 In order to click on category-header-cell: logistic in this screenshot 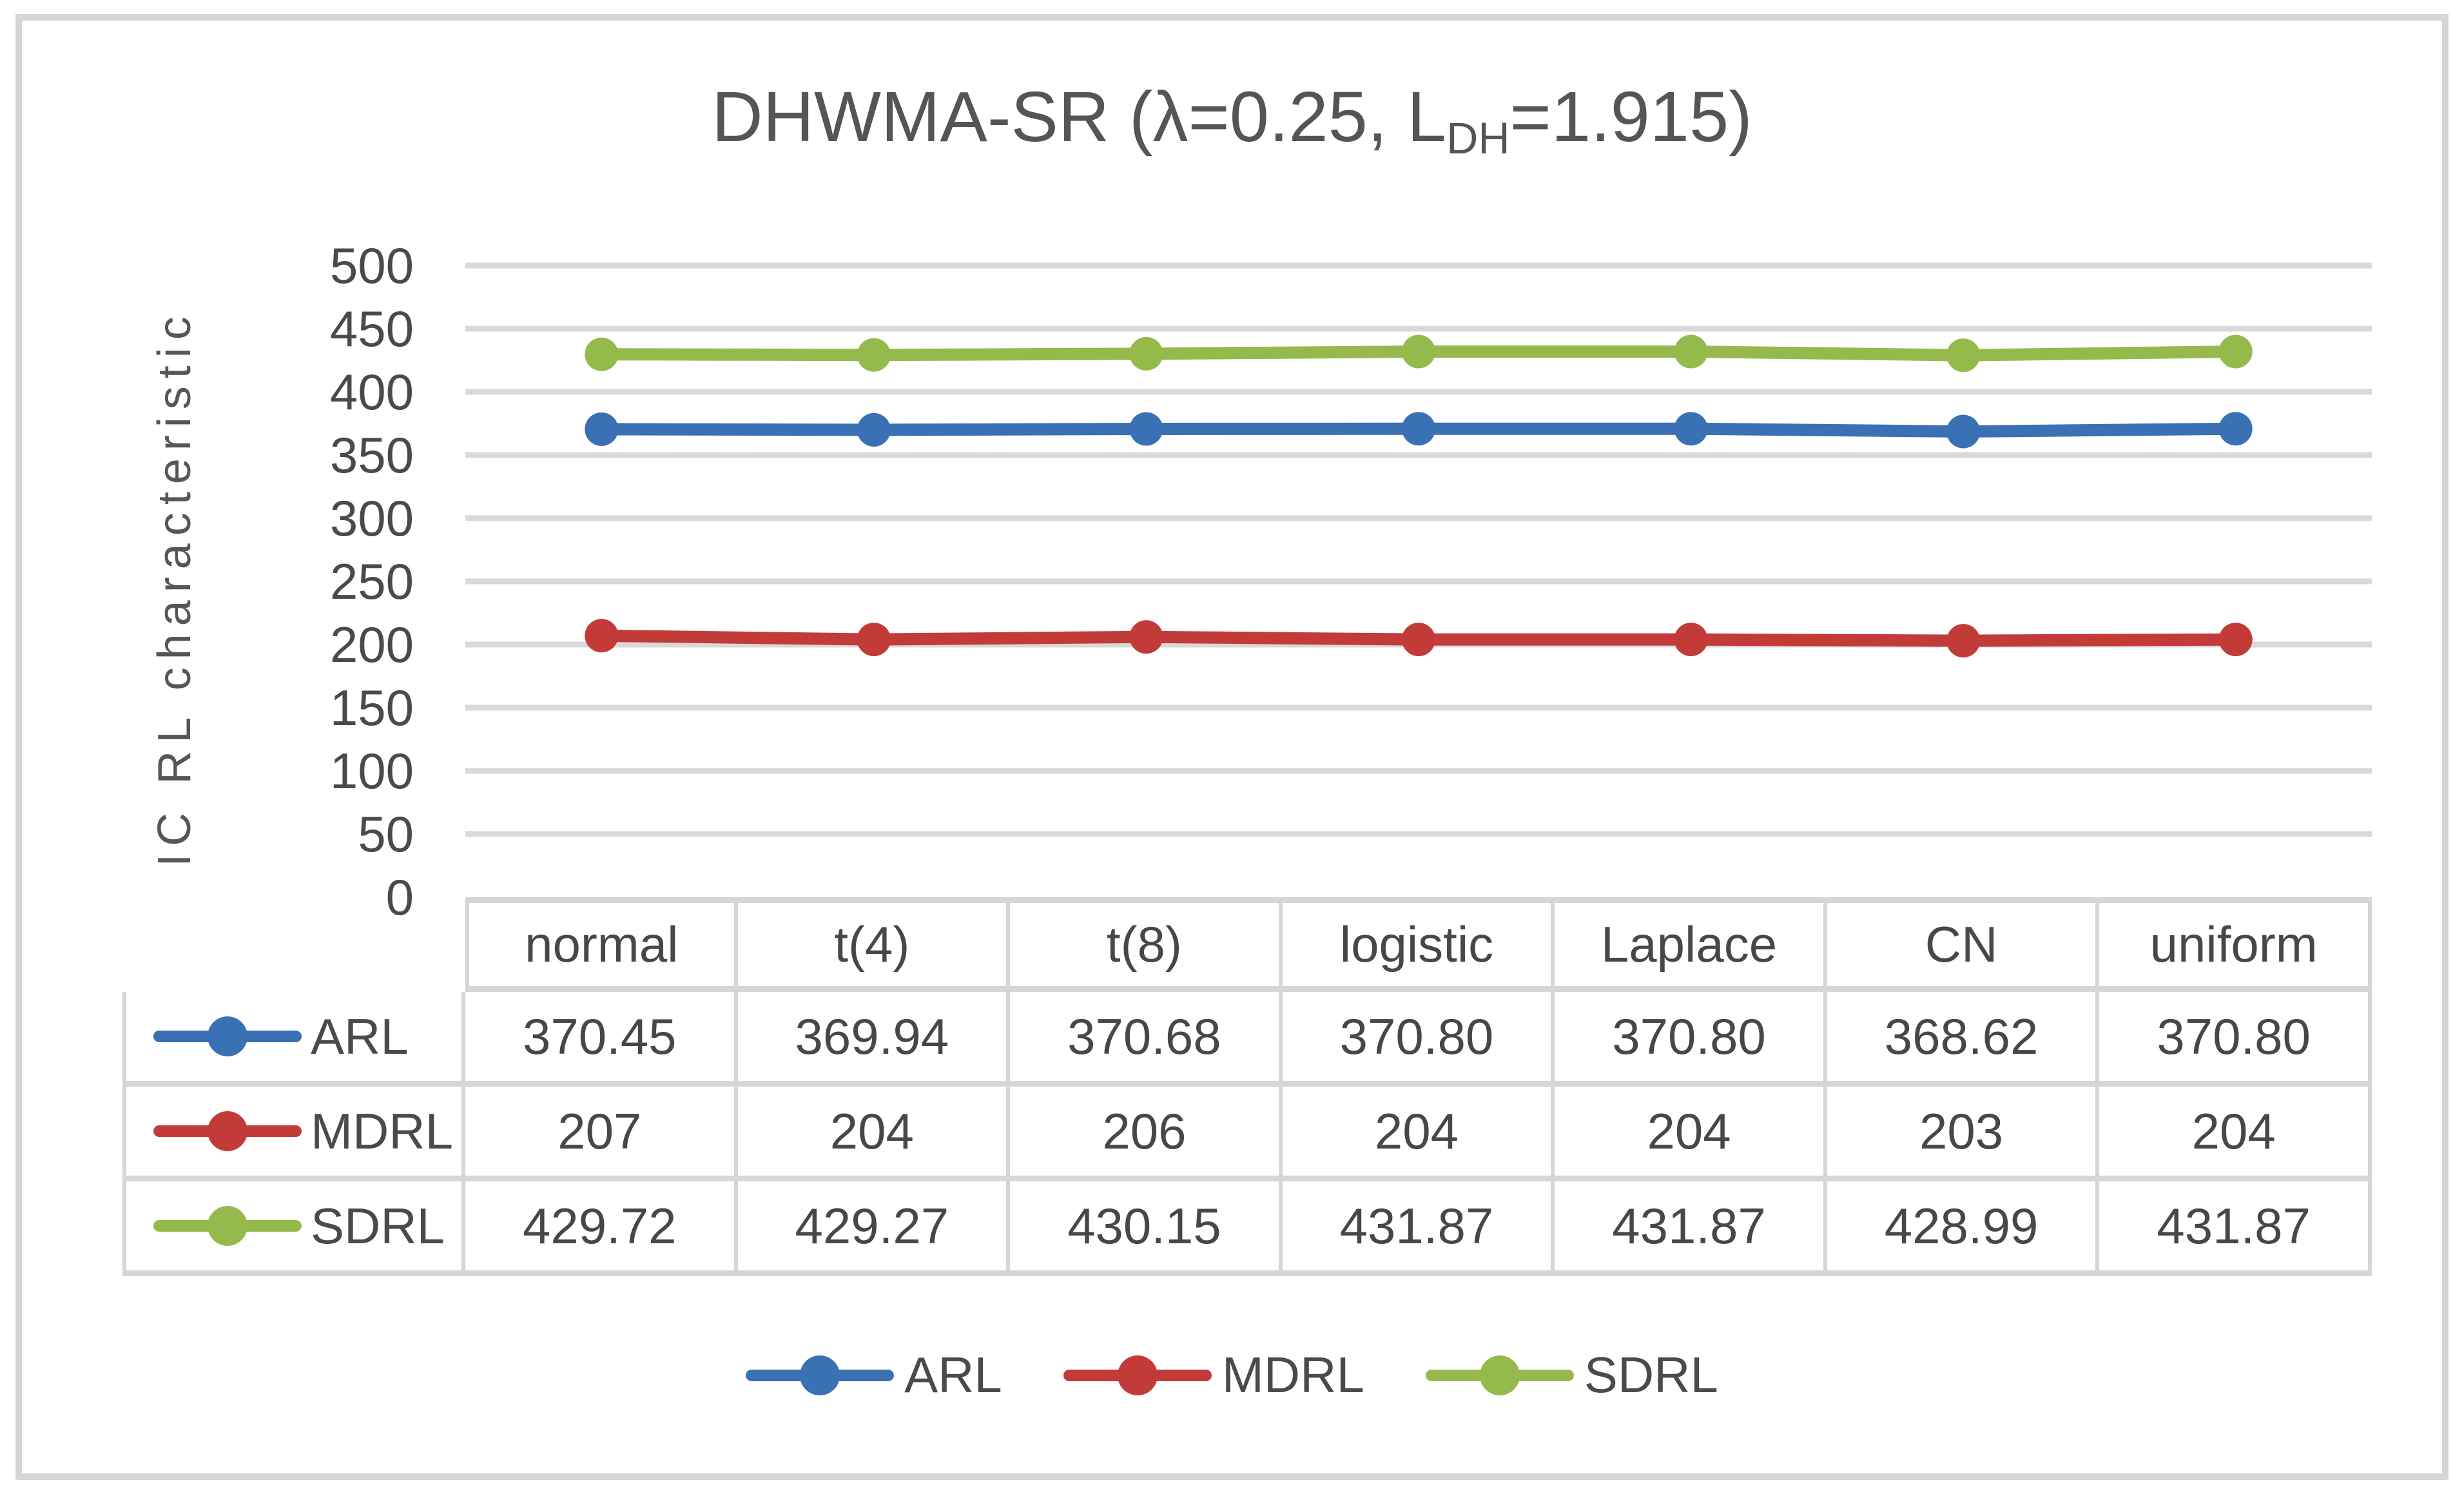, I will do `click(1419, 944)`.